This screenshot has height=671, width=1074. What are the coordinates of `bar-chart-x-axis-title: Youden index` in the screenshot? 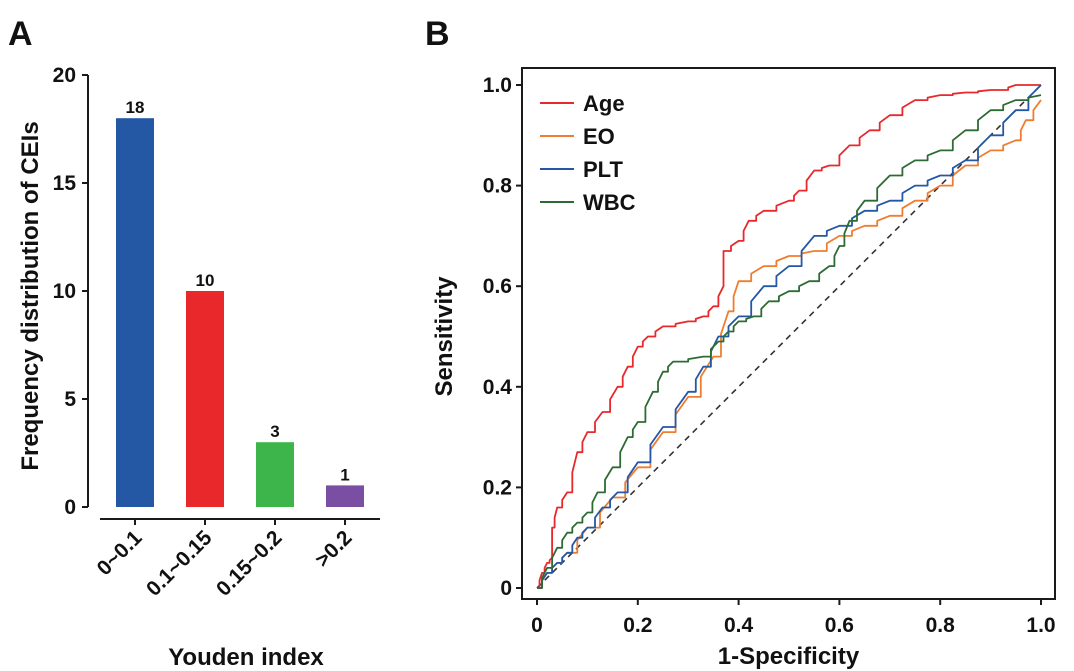 It's located at (246, 657).